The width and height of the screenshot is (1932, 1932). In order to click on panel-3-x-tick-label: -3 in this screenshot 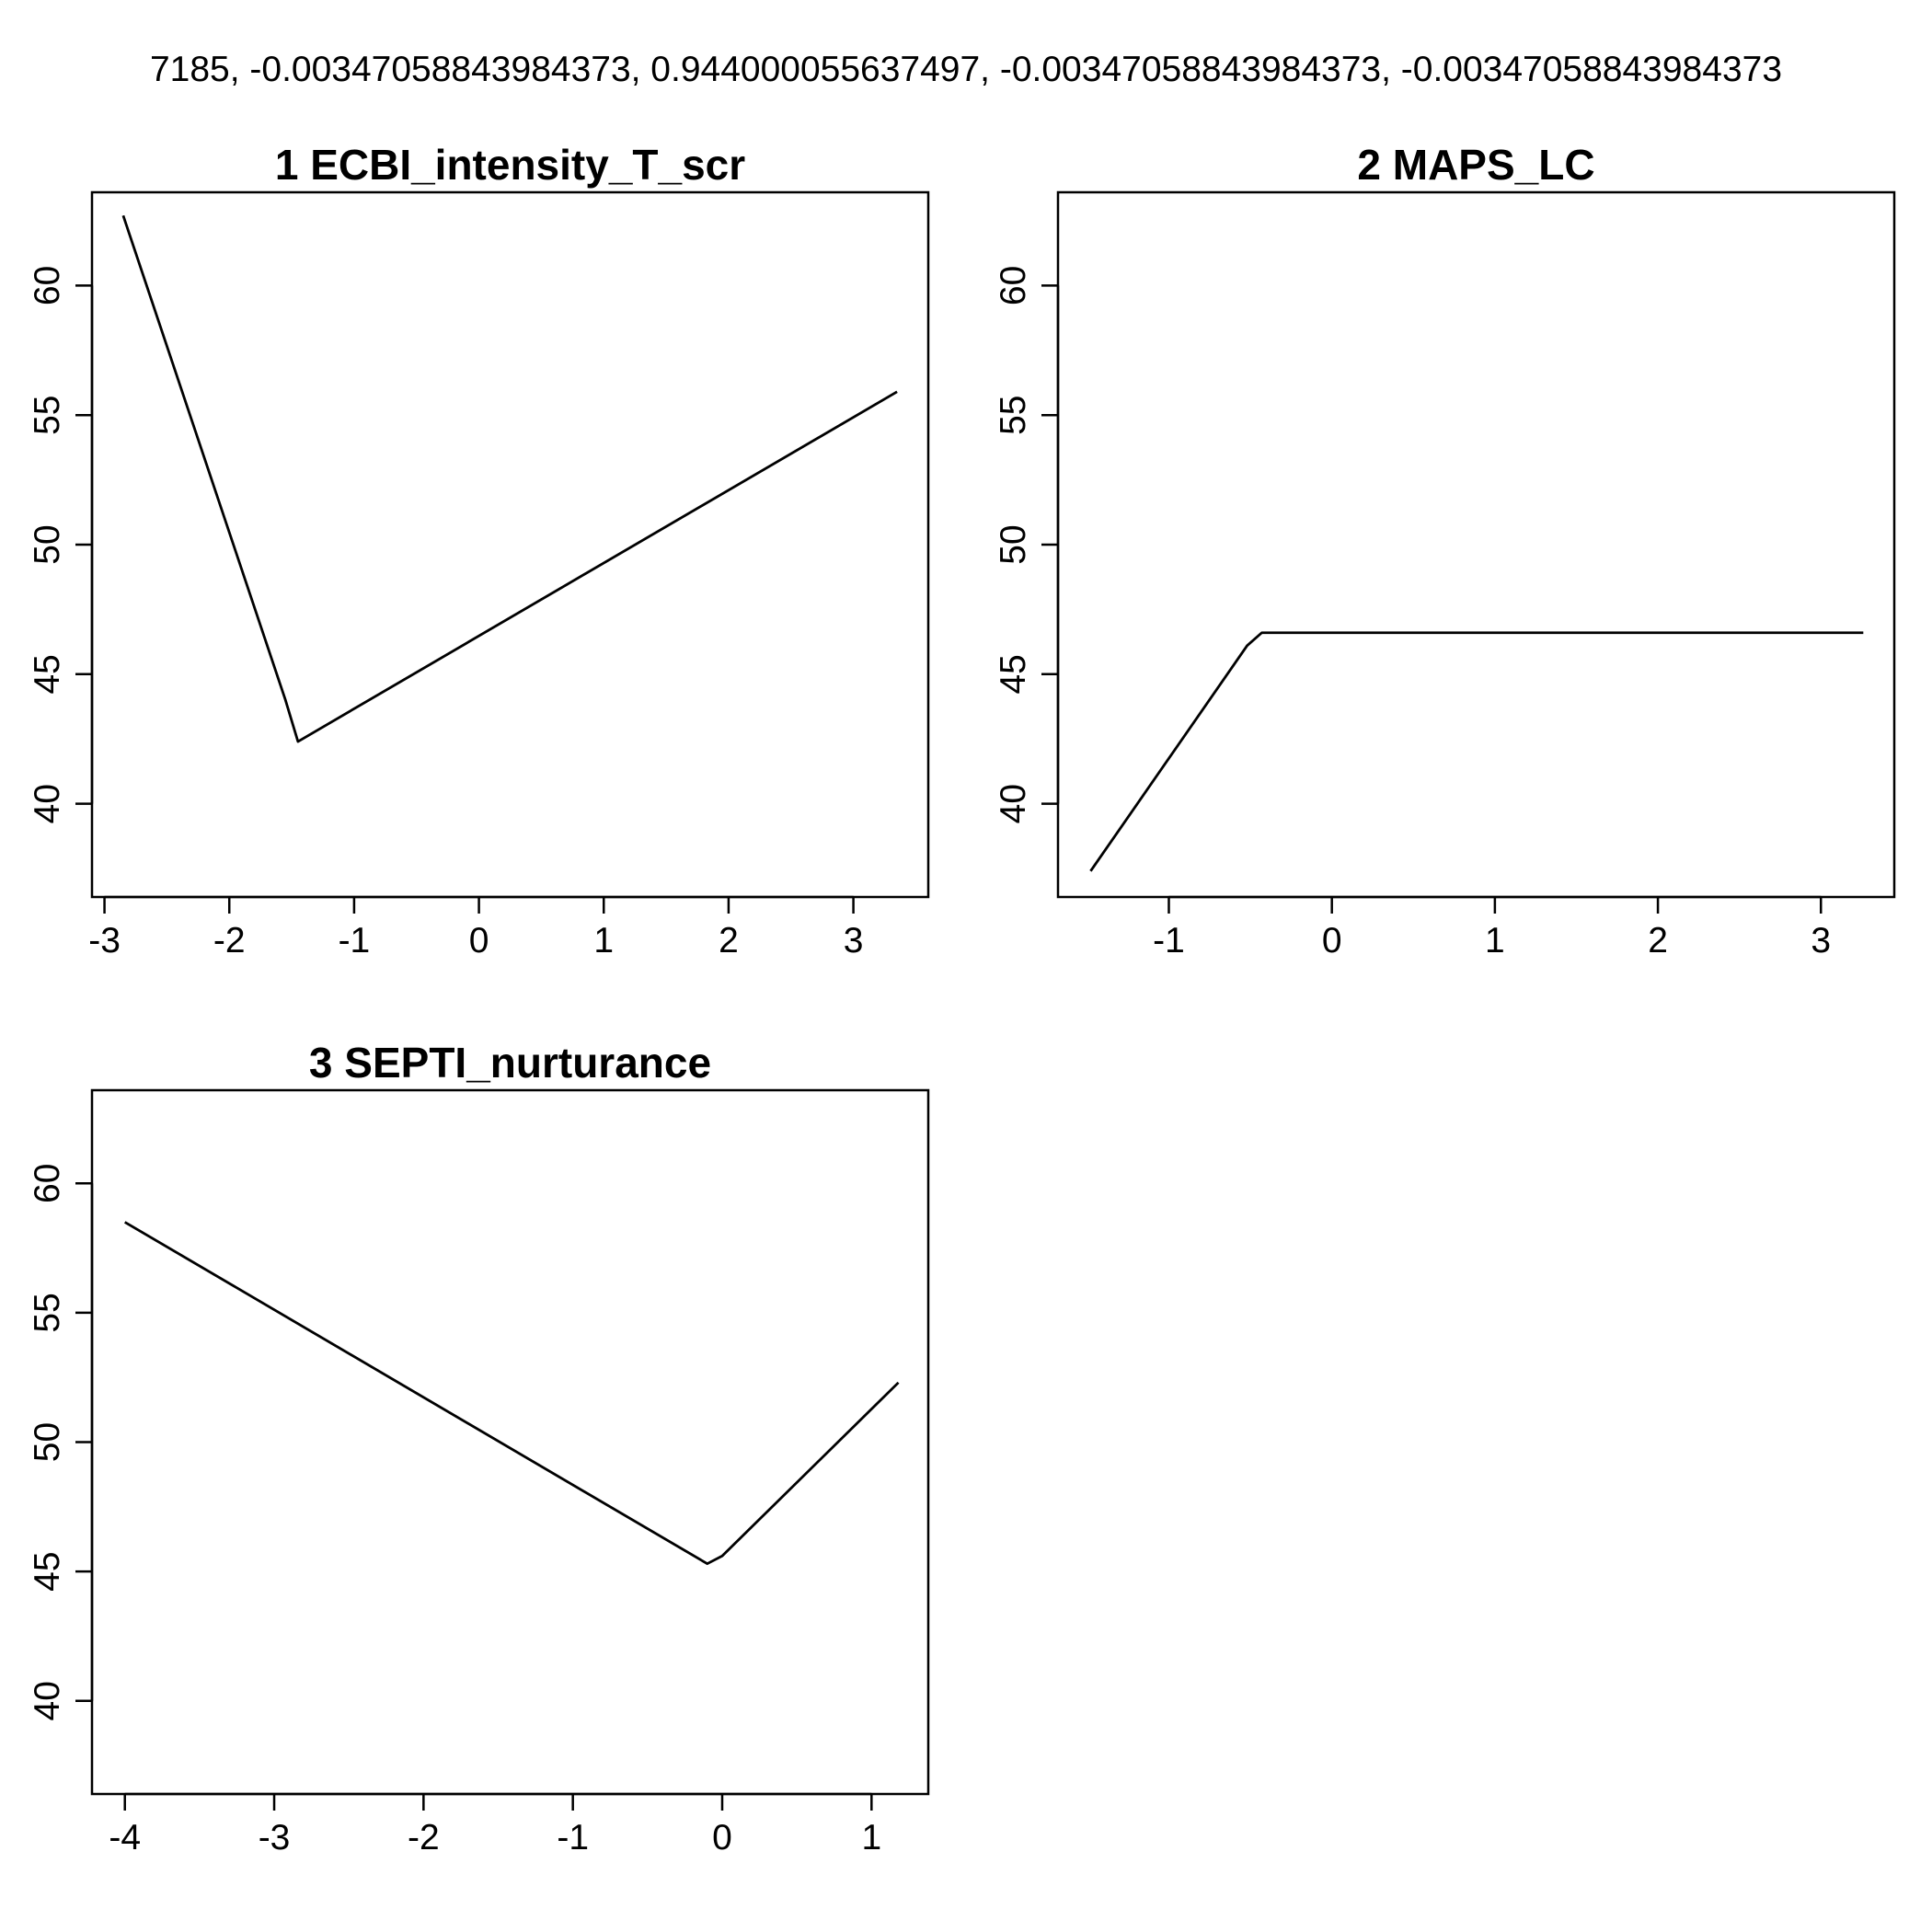, I will do `click(275, 1837)`.